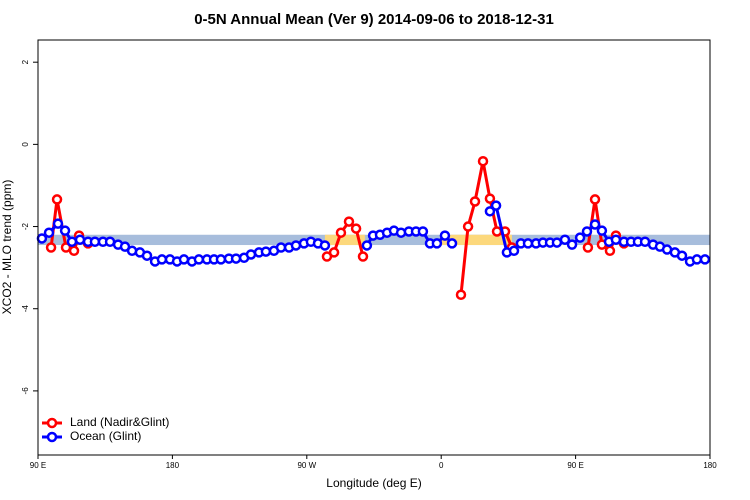 This screenshot has width=750, height=500. What do you see at coordinates (25, 61) in the screenshot?
I see `y-tick-label: 2` at bounding box center [25, 61].